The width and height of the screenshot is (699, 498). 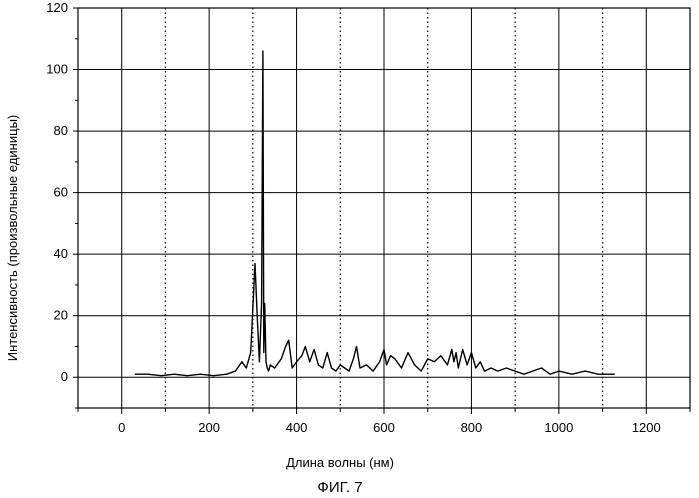 I want to click on y-tick-label: 60, so click(x=61, y=192).